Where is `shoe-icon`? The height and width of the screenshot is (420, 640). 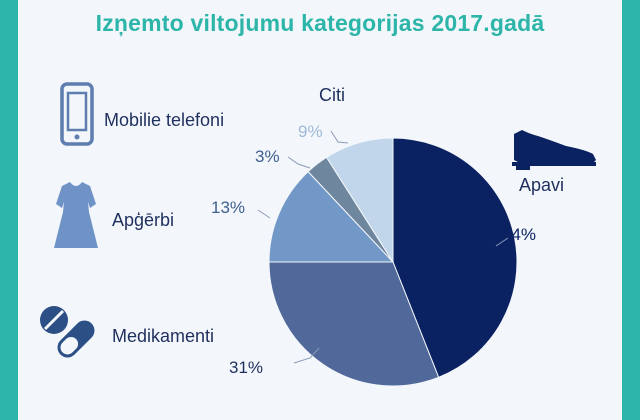
shoe-icon is located at coordinates (554, 150).